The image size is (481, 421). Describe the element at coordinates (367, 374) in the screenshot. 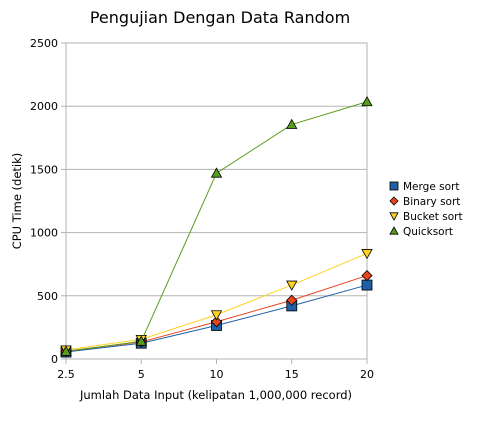

I see `x-tick-label: 20` at that location.